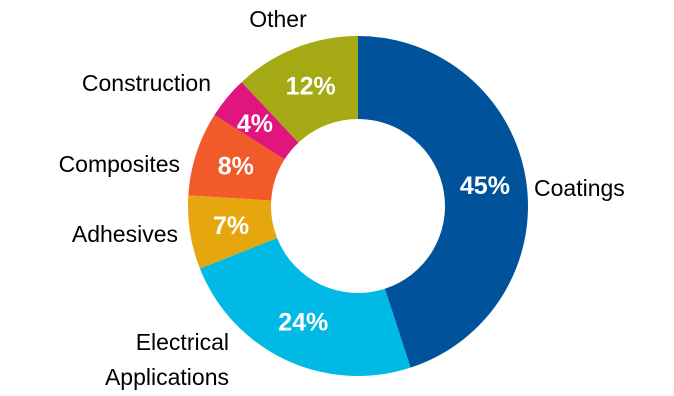 This screenshot has width=674, height=396. I want to click on category-label-coatings: Coatings, so click(579, 188).